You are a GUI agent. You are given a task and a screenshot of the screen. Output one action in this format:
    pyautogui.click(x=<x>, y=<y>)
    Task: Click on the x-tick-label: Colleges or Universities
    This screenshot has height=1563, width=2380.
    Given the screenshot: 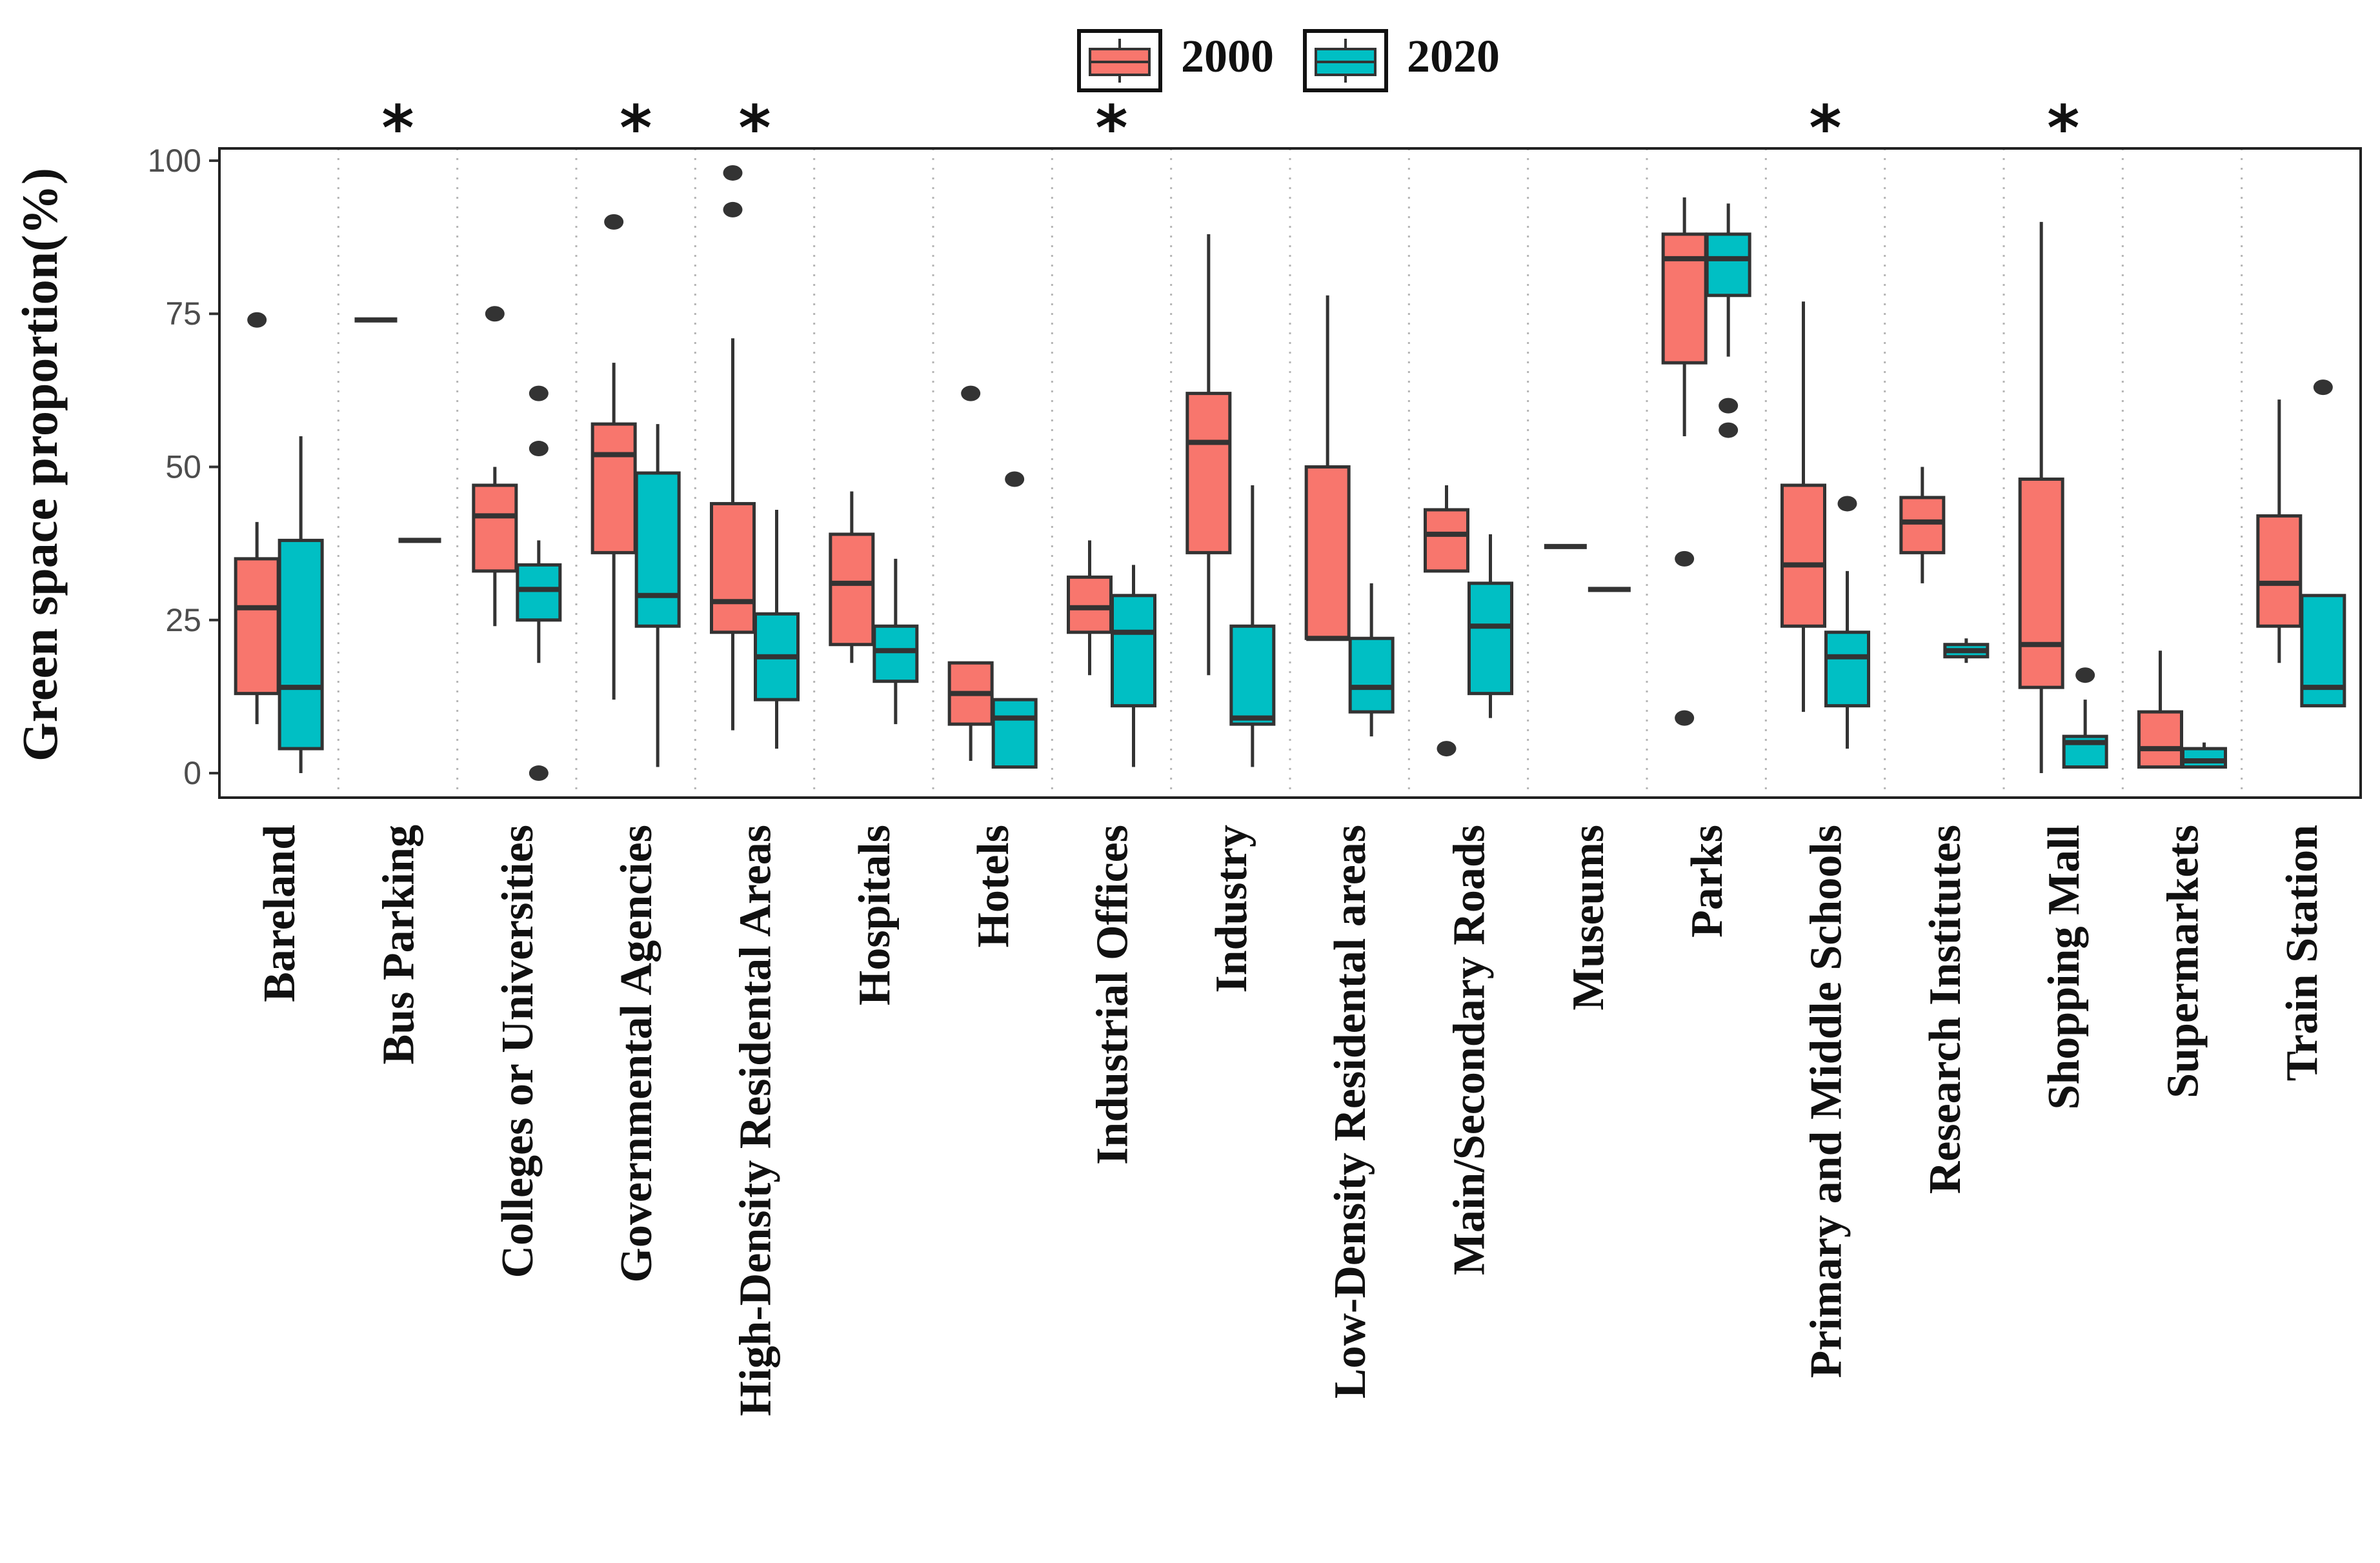 What is the action you would take?
    pyautogui.click(x=518, y=1051)
    